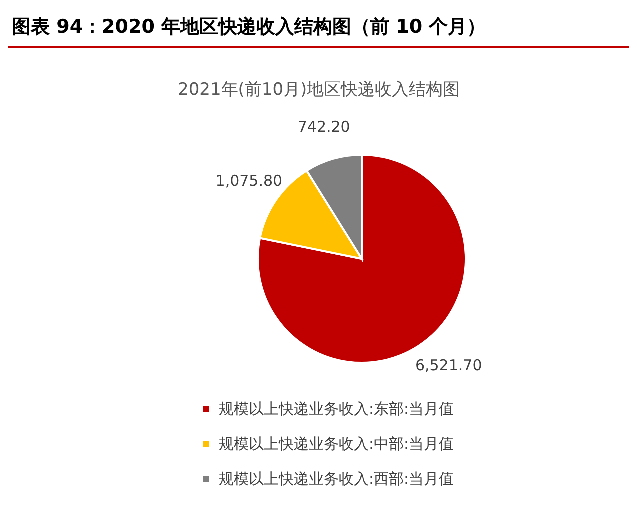 The width and height of the screenshot is (637, 531). What do you see at coordinates (249, 181) in the screenshot?
I see `data-label: 1,075.80` at bounding box center [249, 181].